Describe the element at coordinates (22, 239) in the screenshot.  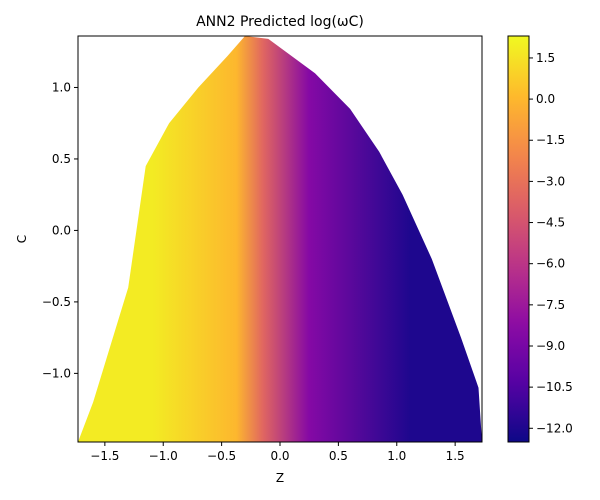
I see `y-axis-label: C` at that location.